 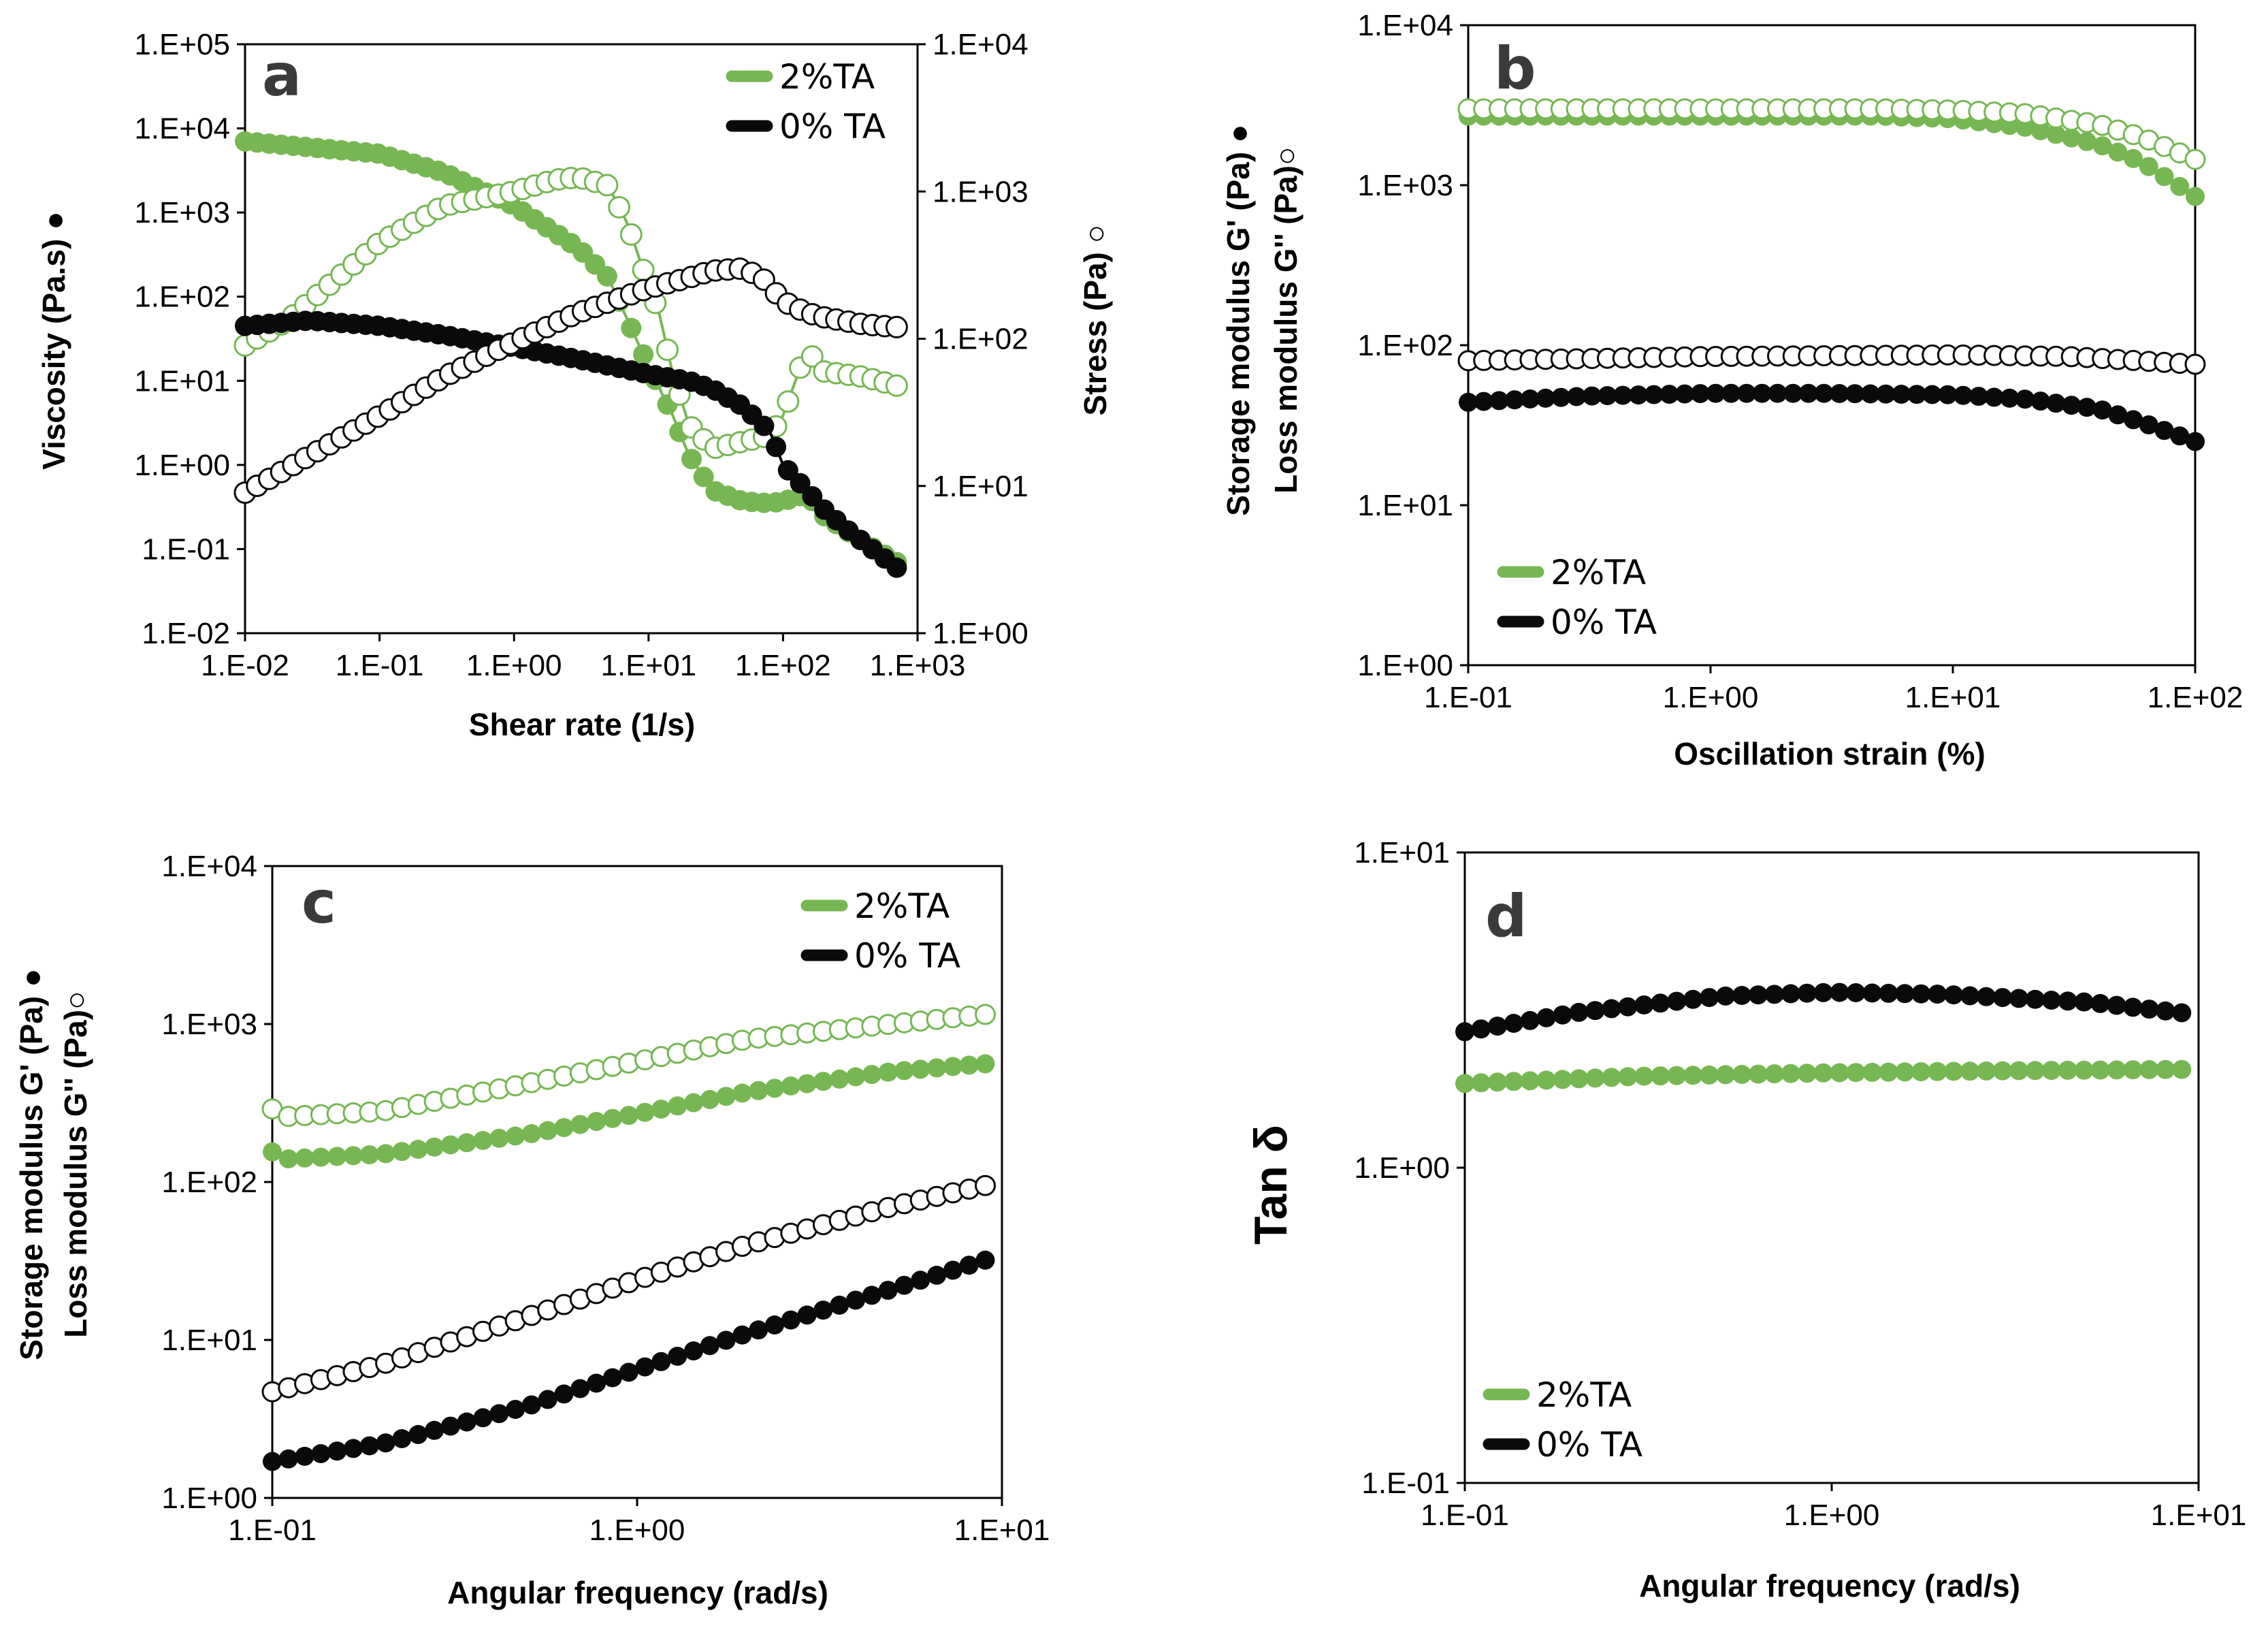 What do you see at coordinates (245, 665) in the screenshot?
I see `x-tick-label: 1.E-02` at bounding box center [245, 665].